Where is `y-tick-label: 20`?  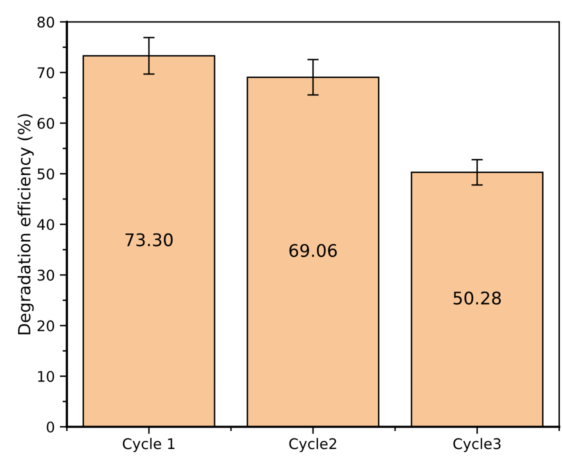
y-tick-label: 20 is located at coordinates (46, 326).